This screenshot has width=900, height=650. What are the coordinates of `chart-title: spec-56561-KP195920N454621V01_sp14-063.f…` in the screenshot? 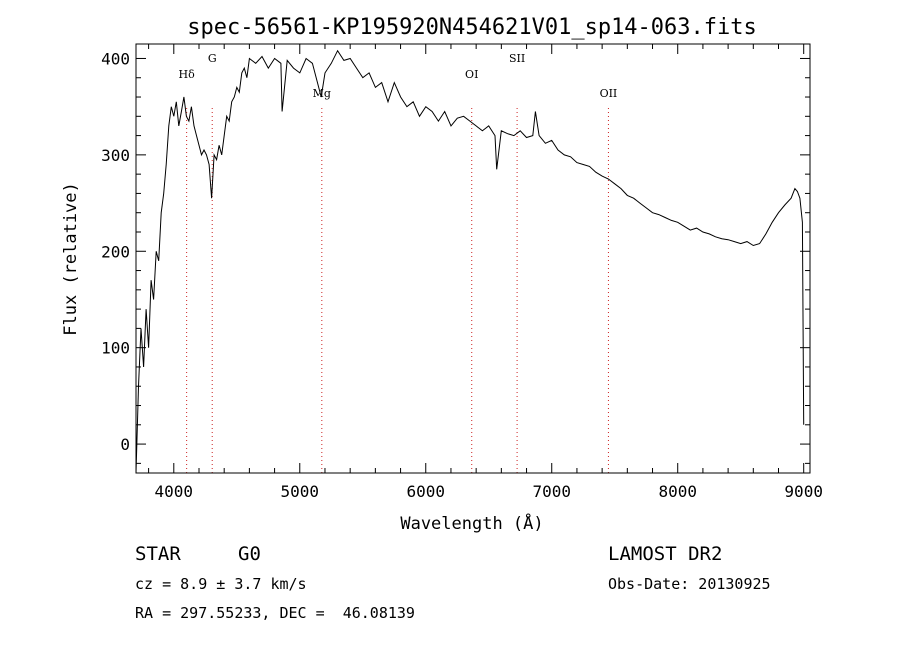 It's located at (472, 27).